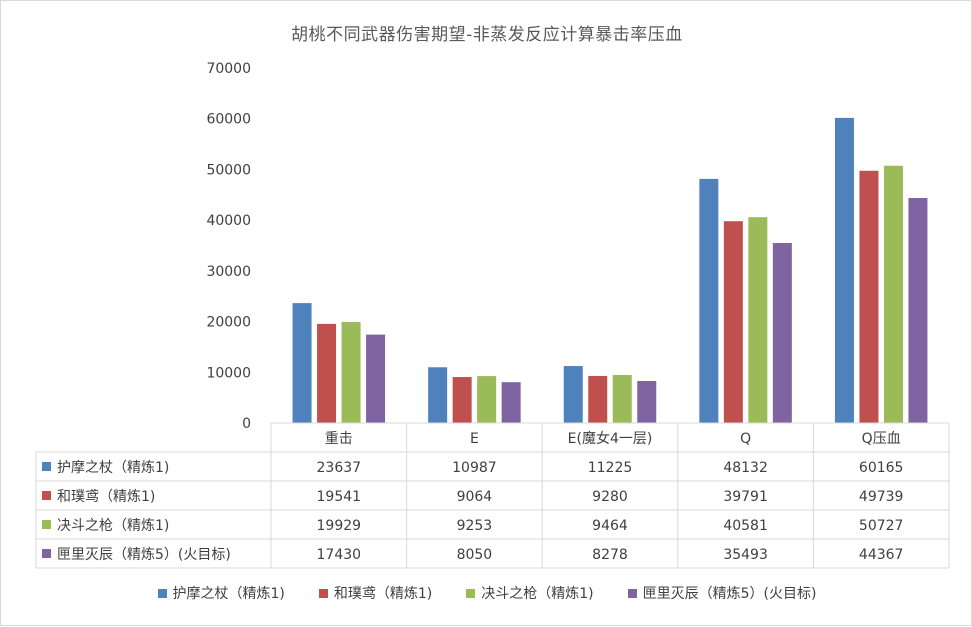 The width and height of the screenshot is (972, 627). I want to click on data-label: 17430, so click(339, 555).